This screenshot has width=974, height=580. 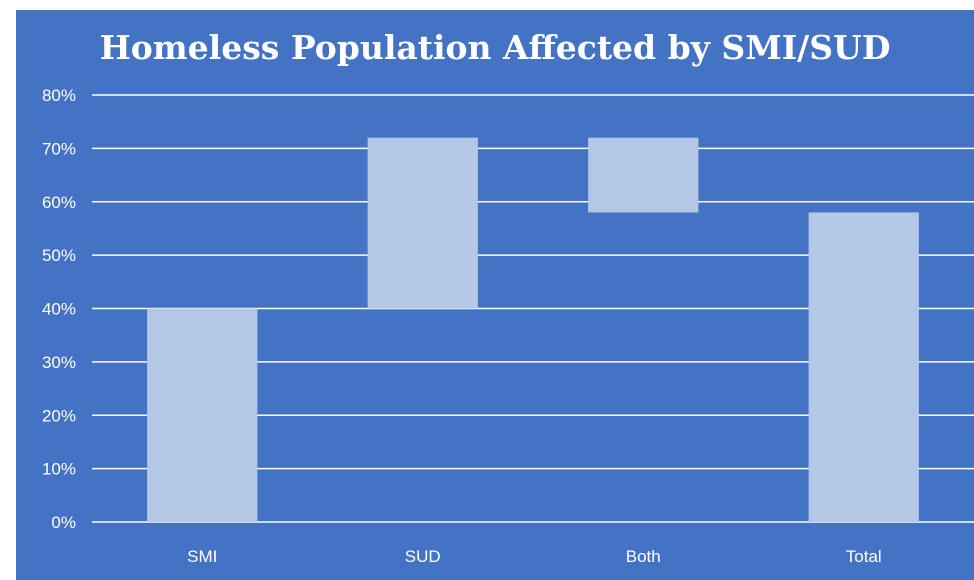 What do you see at coordinates (495, 47) in the screenshot?
I see `chart-title: Homeless Population Affected by SMI/SUD` at bounding box center [495, 47].